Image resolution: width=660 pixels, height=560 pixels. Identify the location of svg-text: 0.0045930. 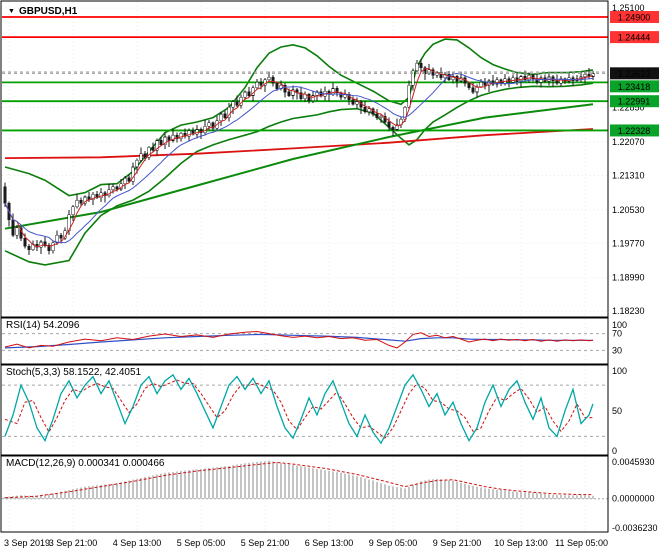
(633, 462).